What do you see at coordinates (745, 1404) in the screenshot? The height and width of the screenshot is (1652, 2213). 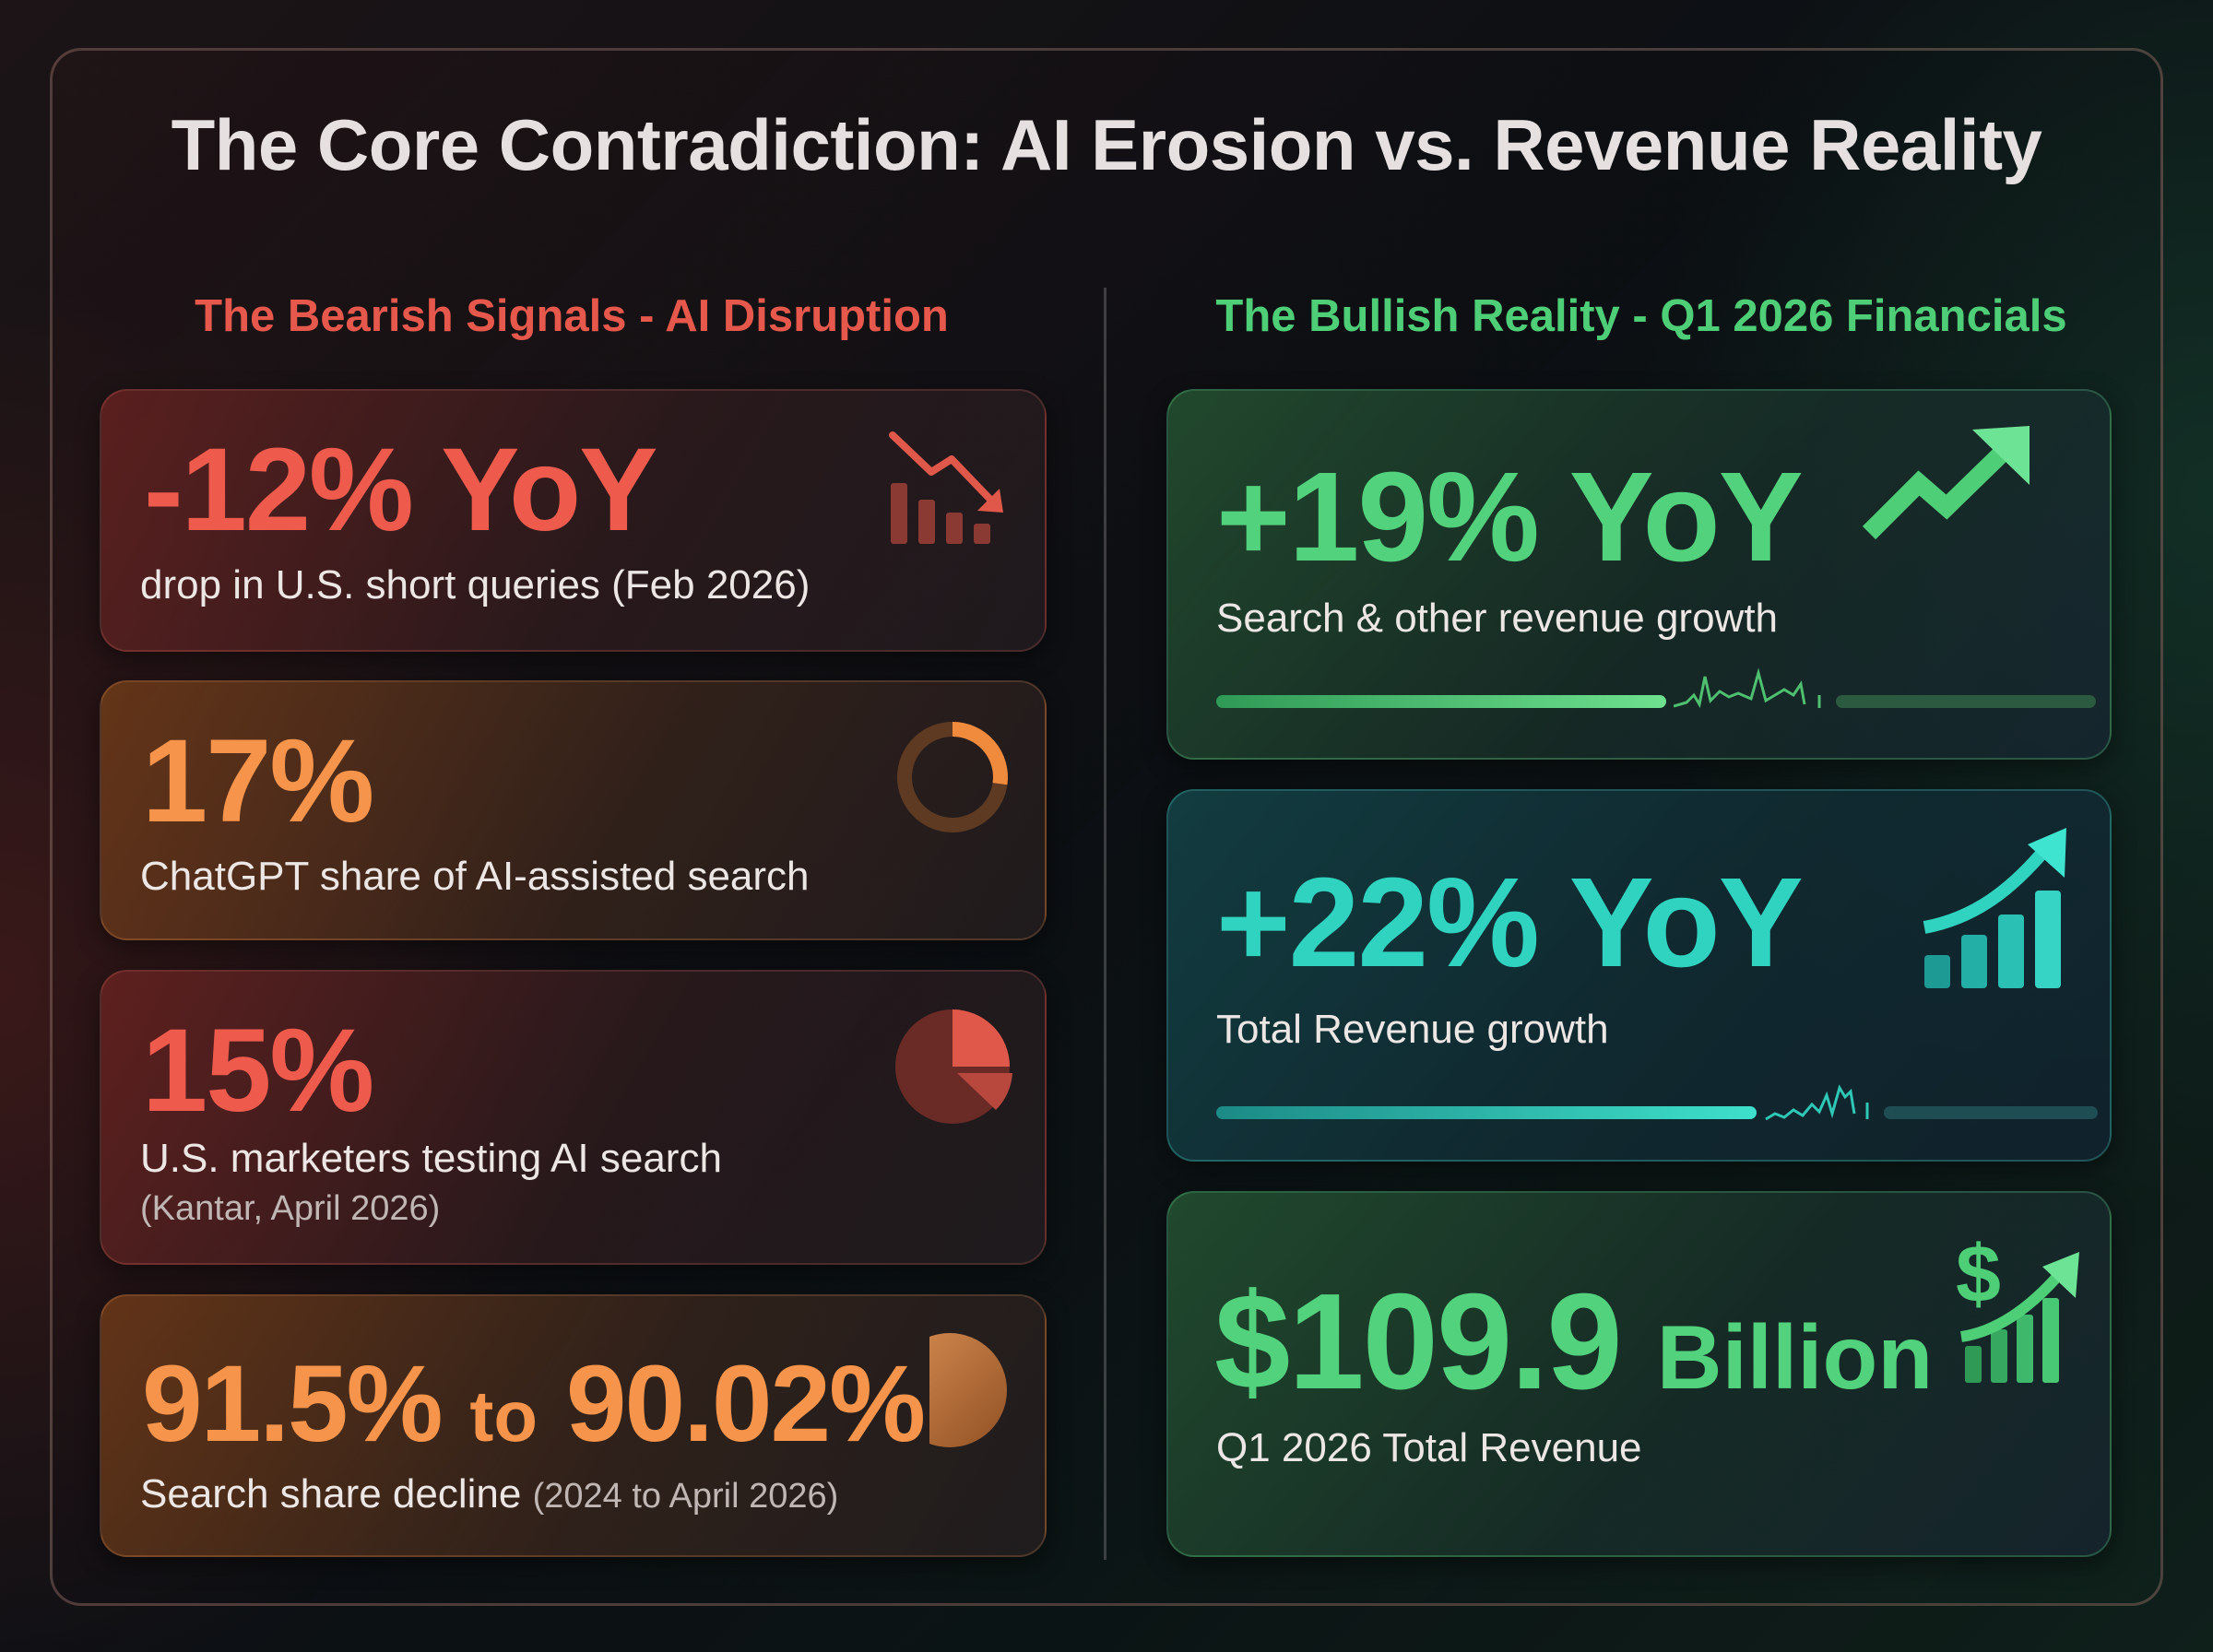 I see `search-share-to: 90.02%` at bounding box center [745, 1404].